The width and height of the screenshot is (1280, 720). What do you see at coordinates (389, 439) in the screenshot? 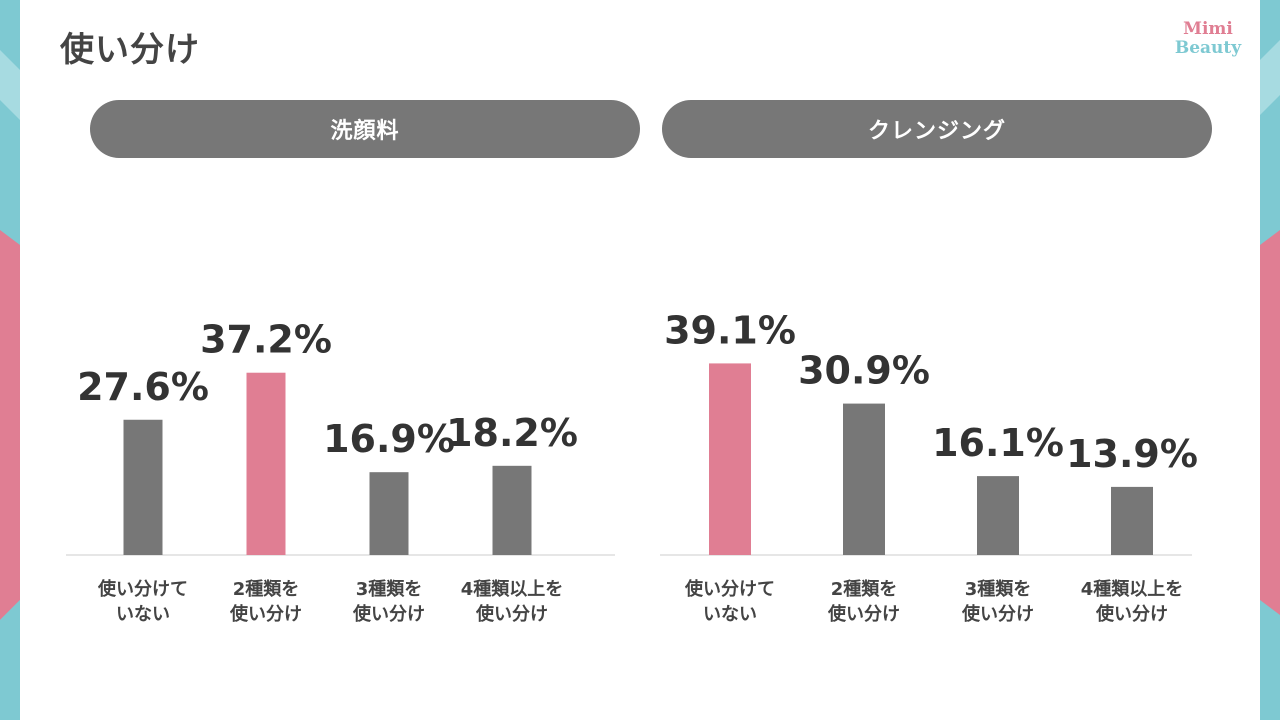
I see `data-label: 16.9%` at bounding box center [389, 439].